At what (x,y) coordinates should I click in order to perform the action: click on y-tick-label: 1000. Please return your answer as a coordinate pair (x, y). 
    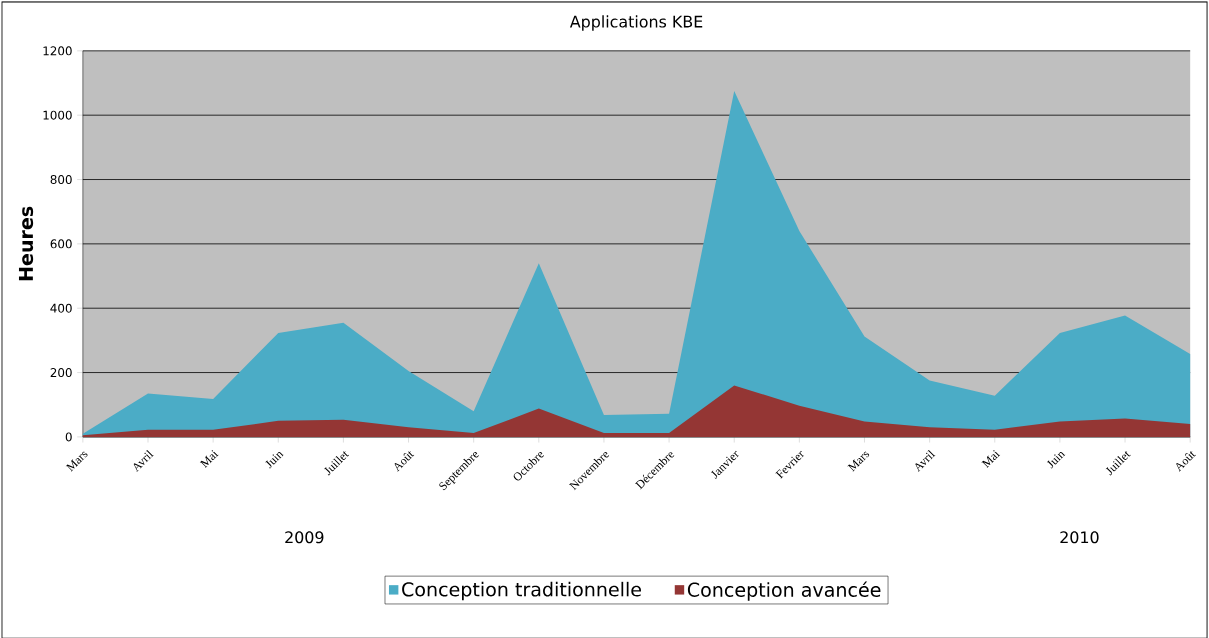
    Looking at the image, I should click on (57, 115).